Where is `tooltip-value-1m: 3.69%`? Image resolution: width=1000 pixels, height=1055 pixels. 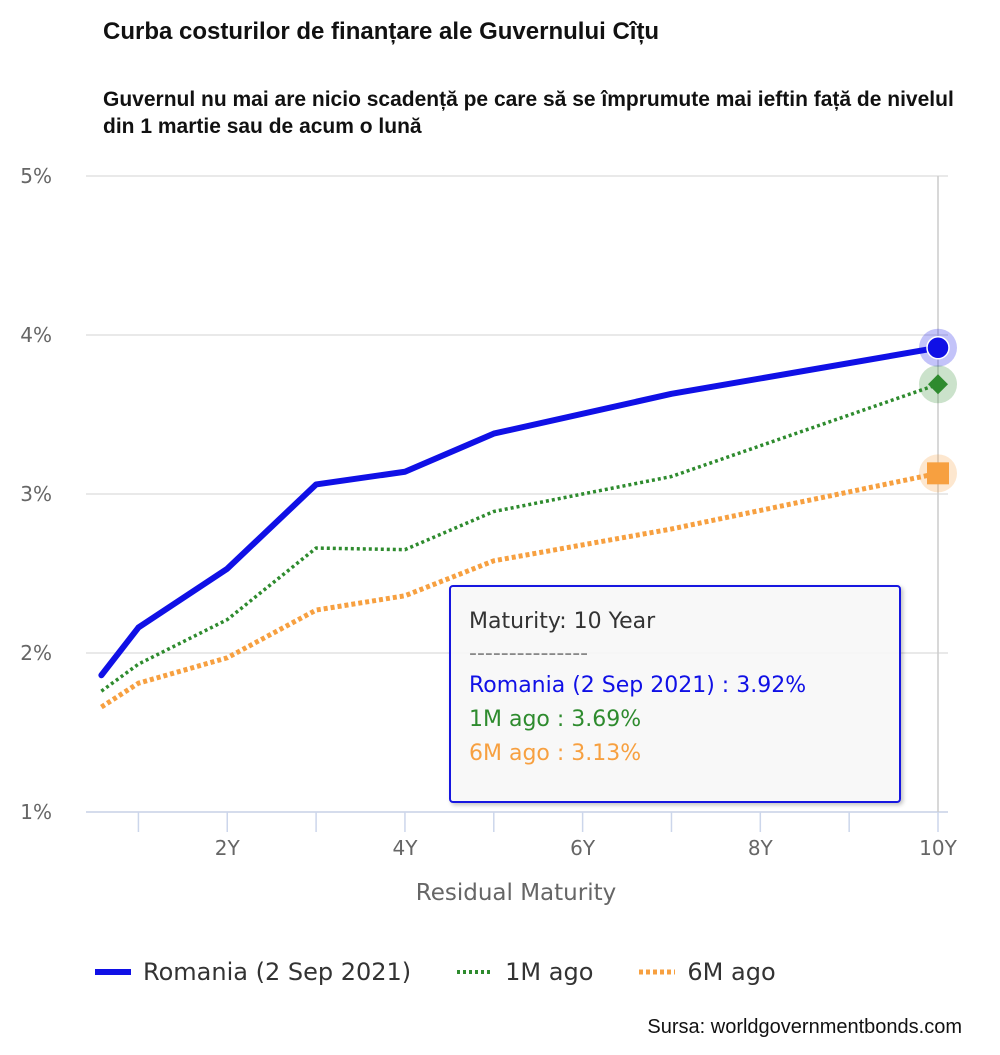
tooltip-value-1m: 3.69% is located at coordinates (606, 719).